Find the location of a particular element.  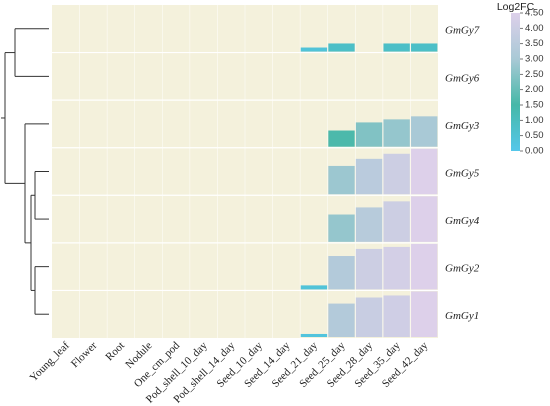

legend-colorbar is located at coordinates (515, 82).